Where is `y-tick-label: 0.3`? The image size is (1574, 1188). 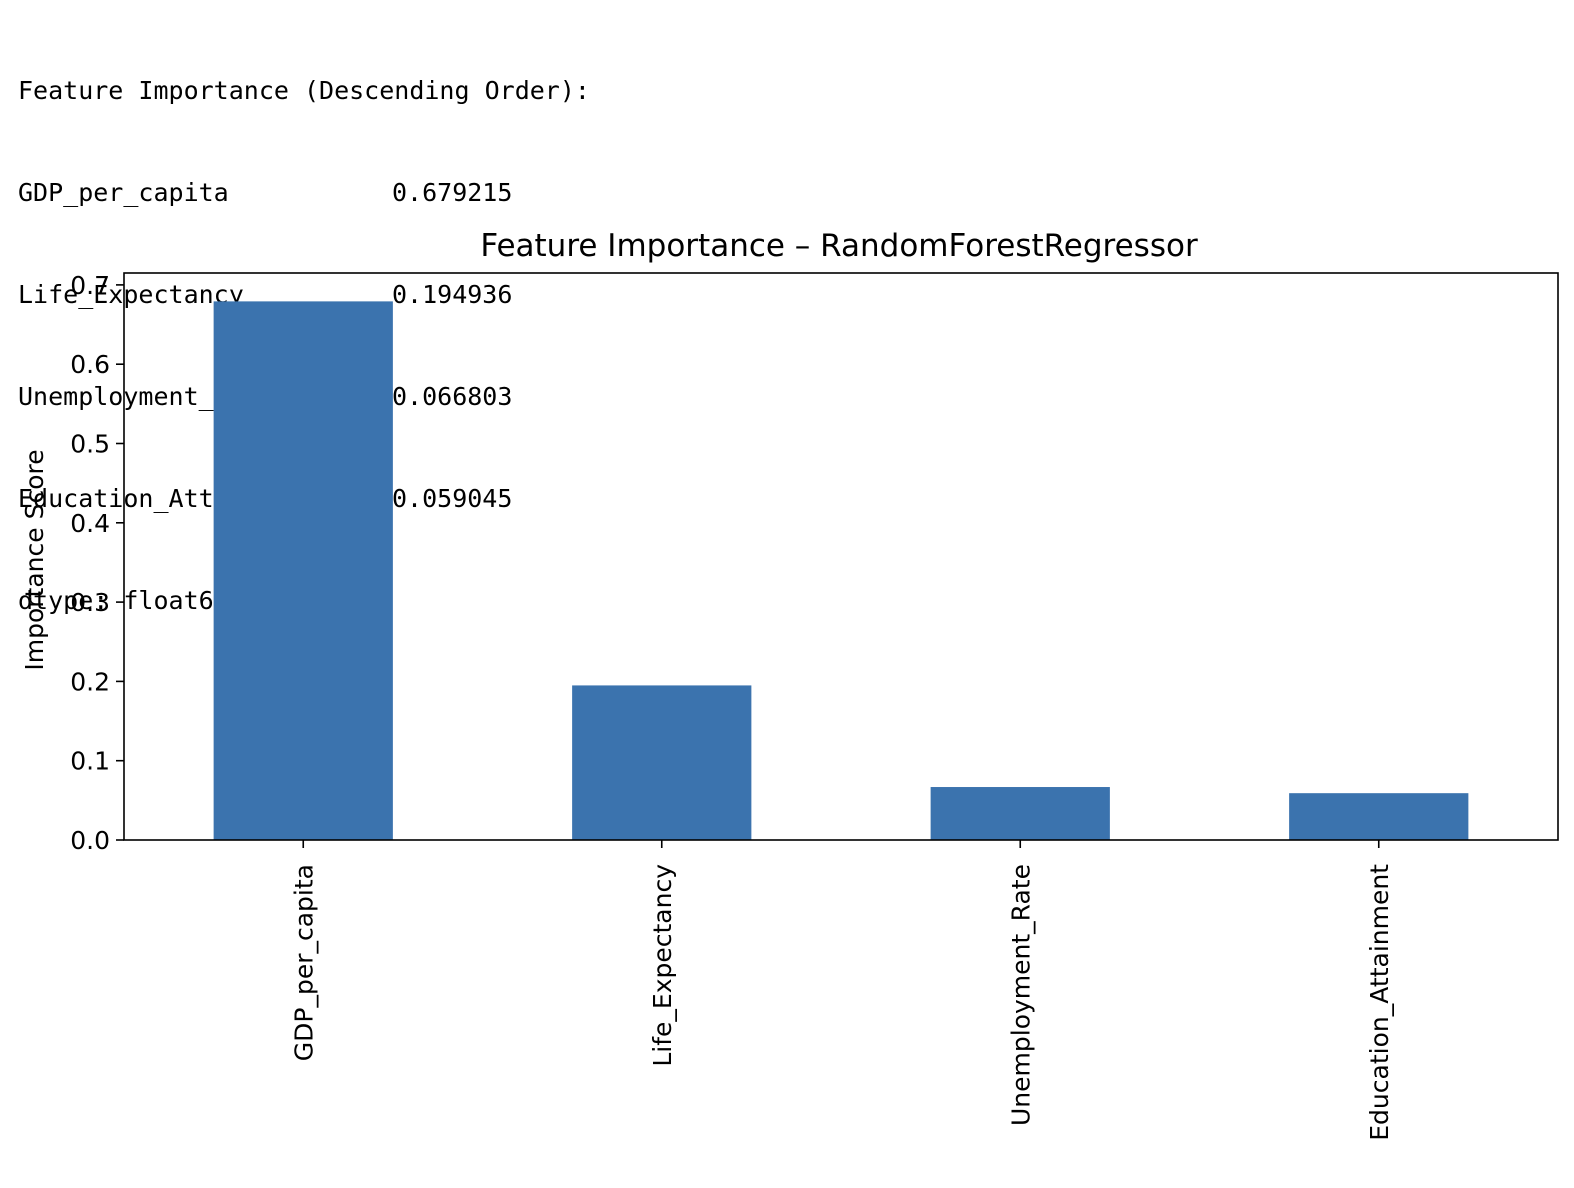 y-tick-label: 0.3 is located at coordinates (90, 602).